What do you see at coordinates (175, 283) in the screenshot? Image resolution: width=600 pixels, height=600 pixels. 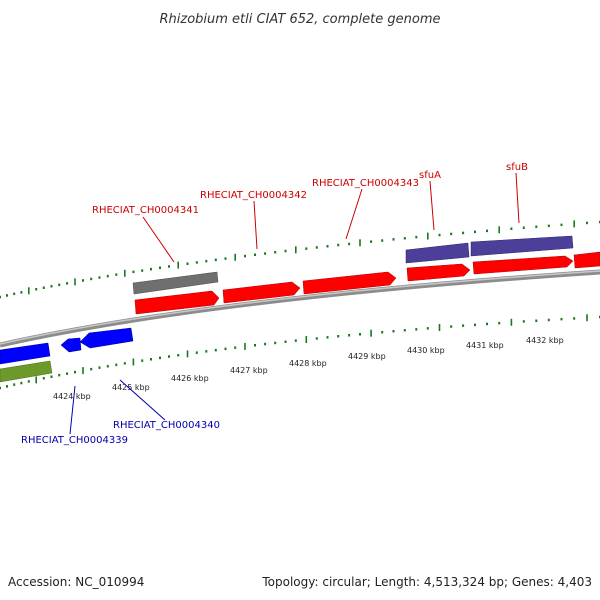 I see `gene-gray` at bounding box center [175, 283].